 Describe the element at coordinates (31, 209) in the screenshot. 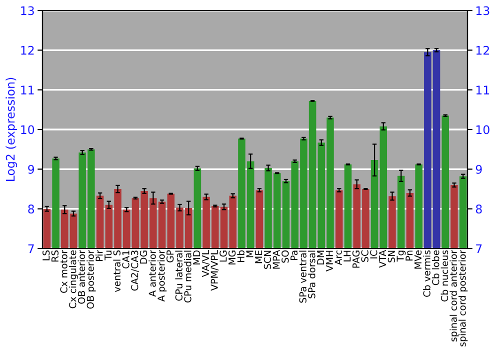

I see `y-tick-label: 8` at that location.